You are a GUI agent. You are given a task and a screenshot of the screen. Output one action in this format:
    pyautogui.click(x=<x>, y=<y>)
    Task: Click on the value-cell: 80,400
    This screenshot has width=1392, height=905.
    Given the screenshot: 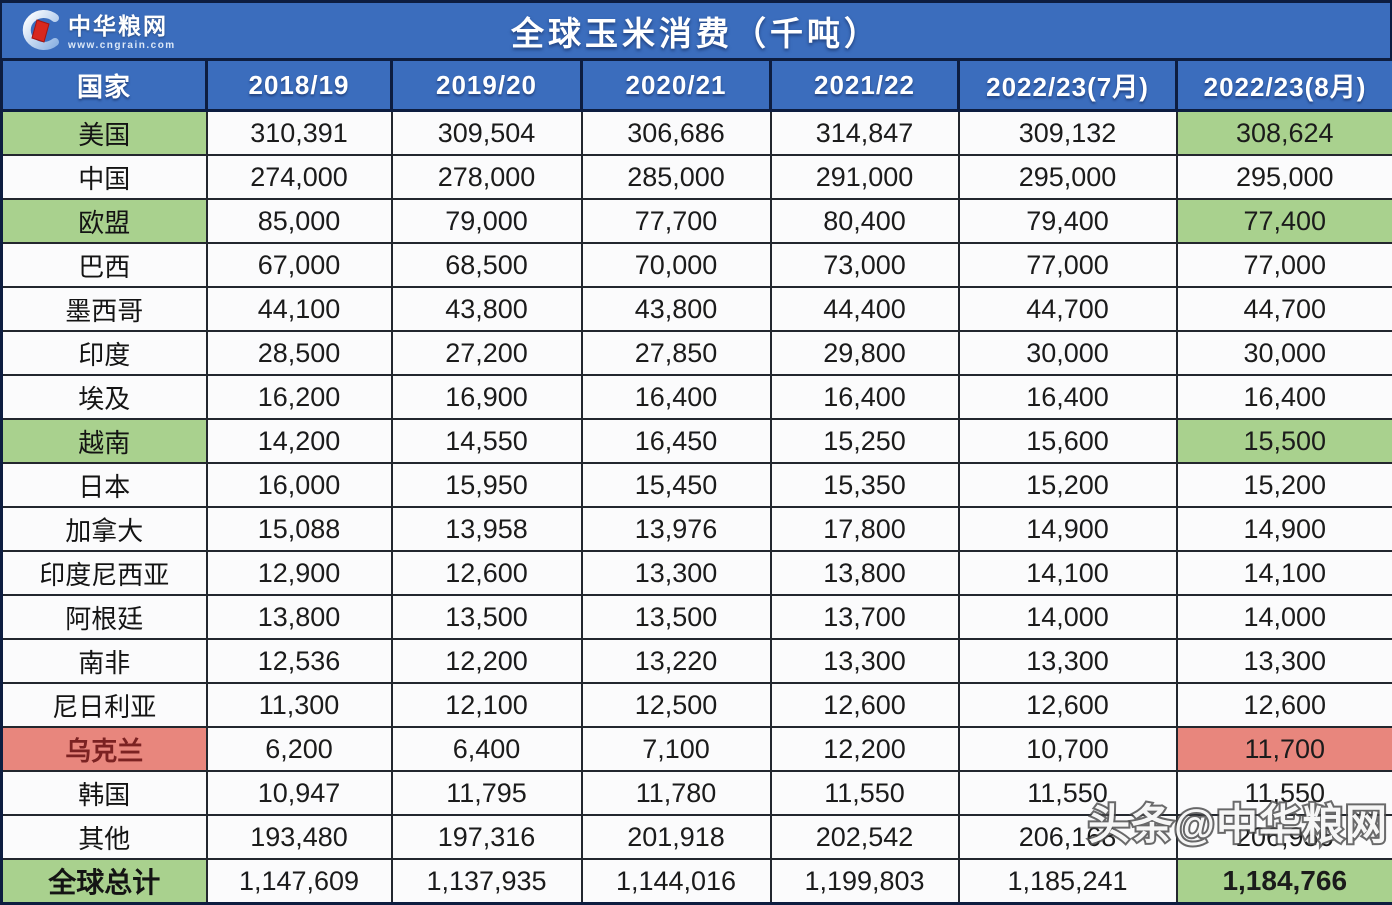 What is the action you would take?
    pyautogui.click(x=865, y=221)
    